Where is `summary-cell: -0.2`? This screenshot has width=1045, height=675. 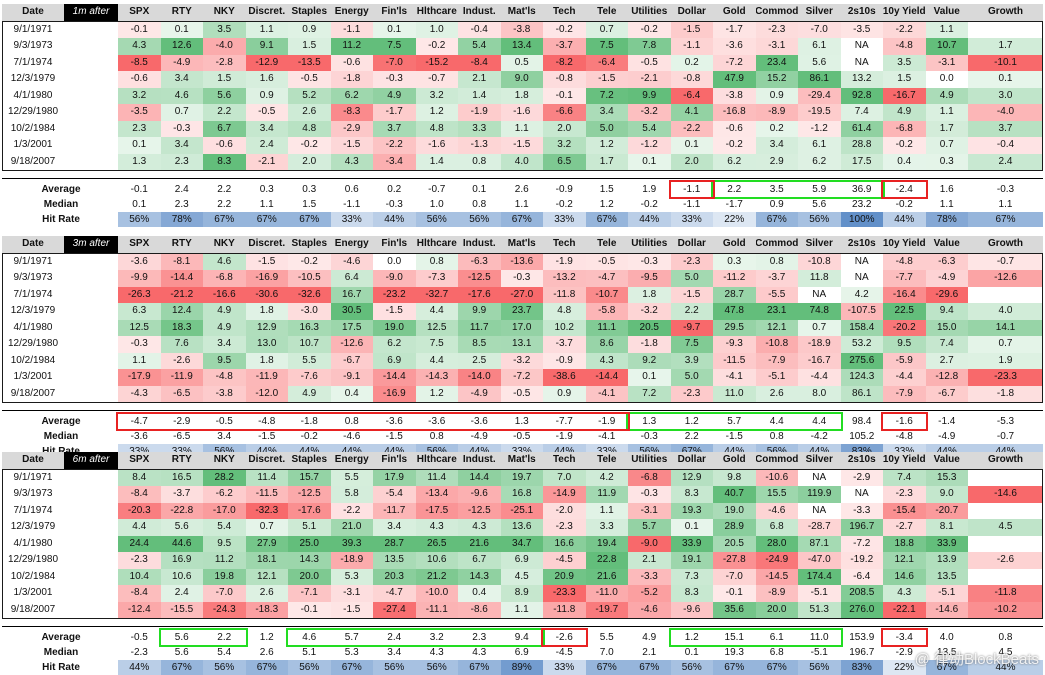 summary-cell: -0.2 is located at coordinates (649, 204).